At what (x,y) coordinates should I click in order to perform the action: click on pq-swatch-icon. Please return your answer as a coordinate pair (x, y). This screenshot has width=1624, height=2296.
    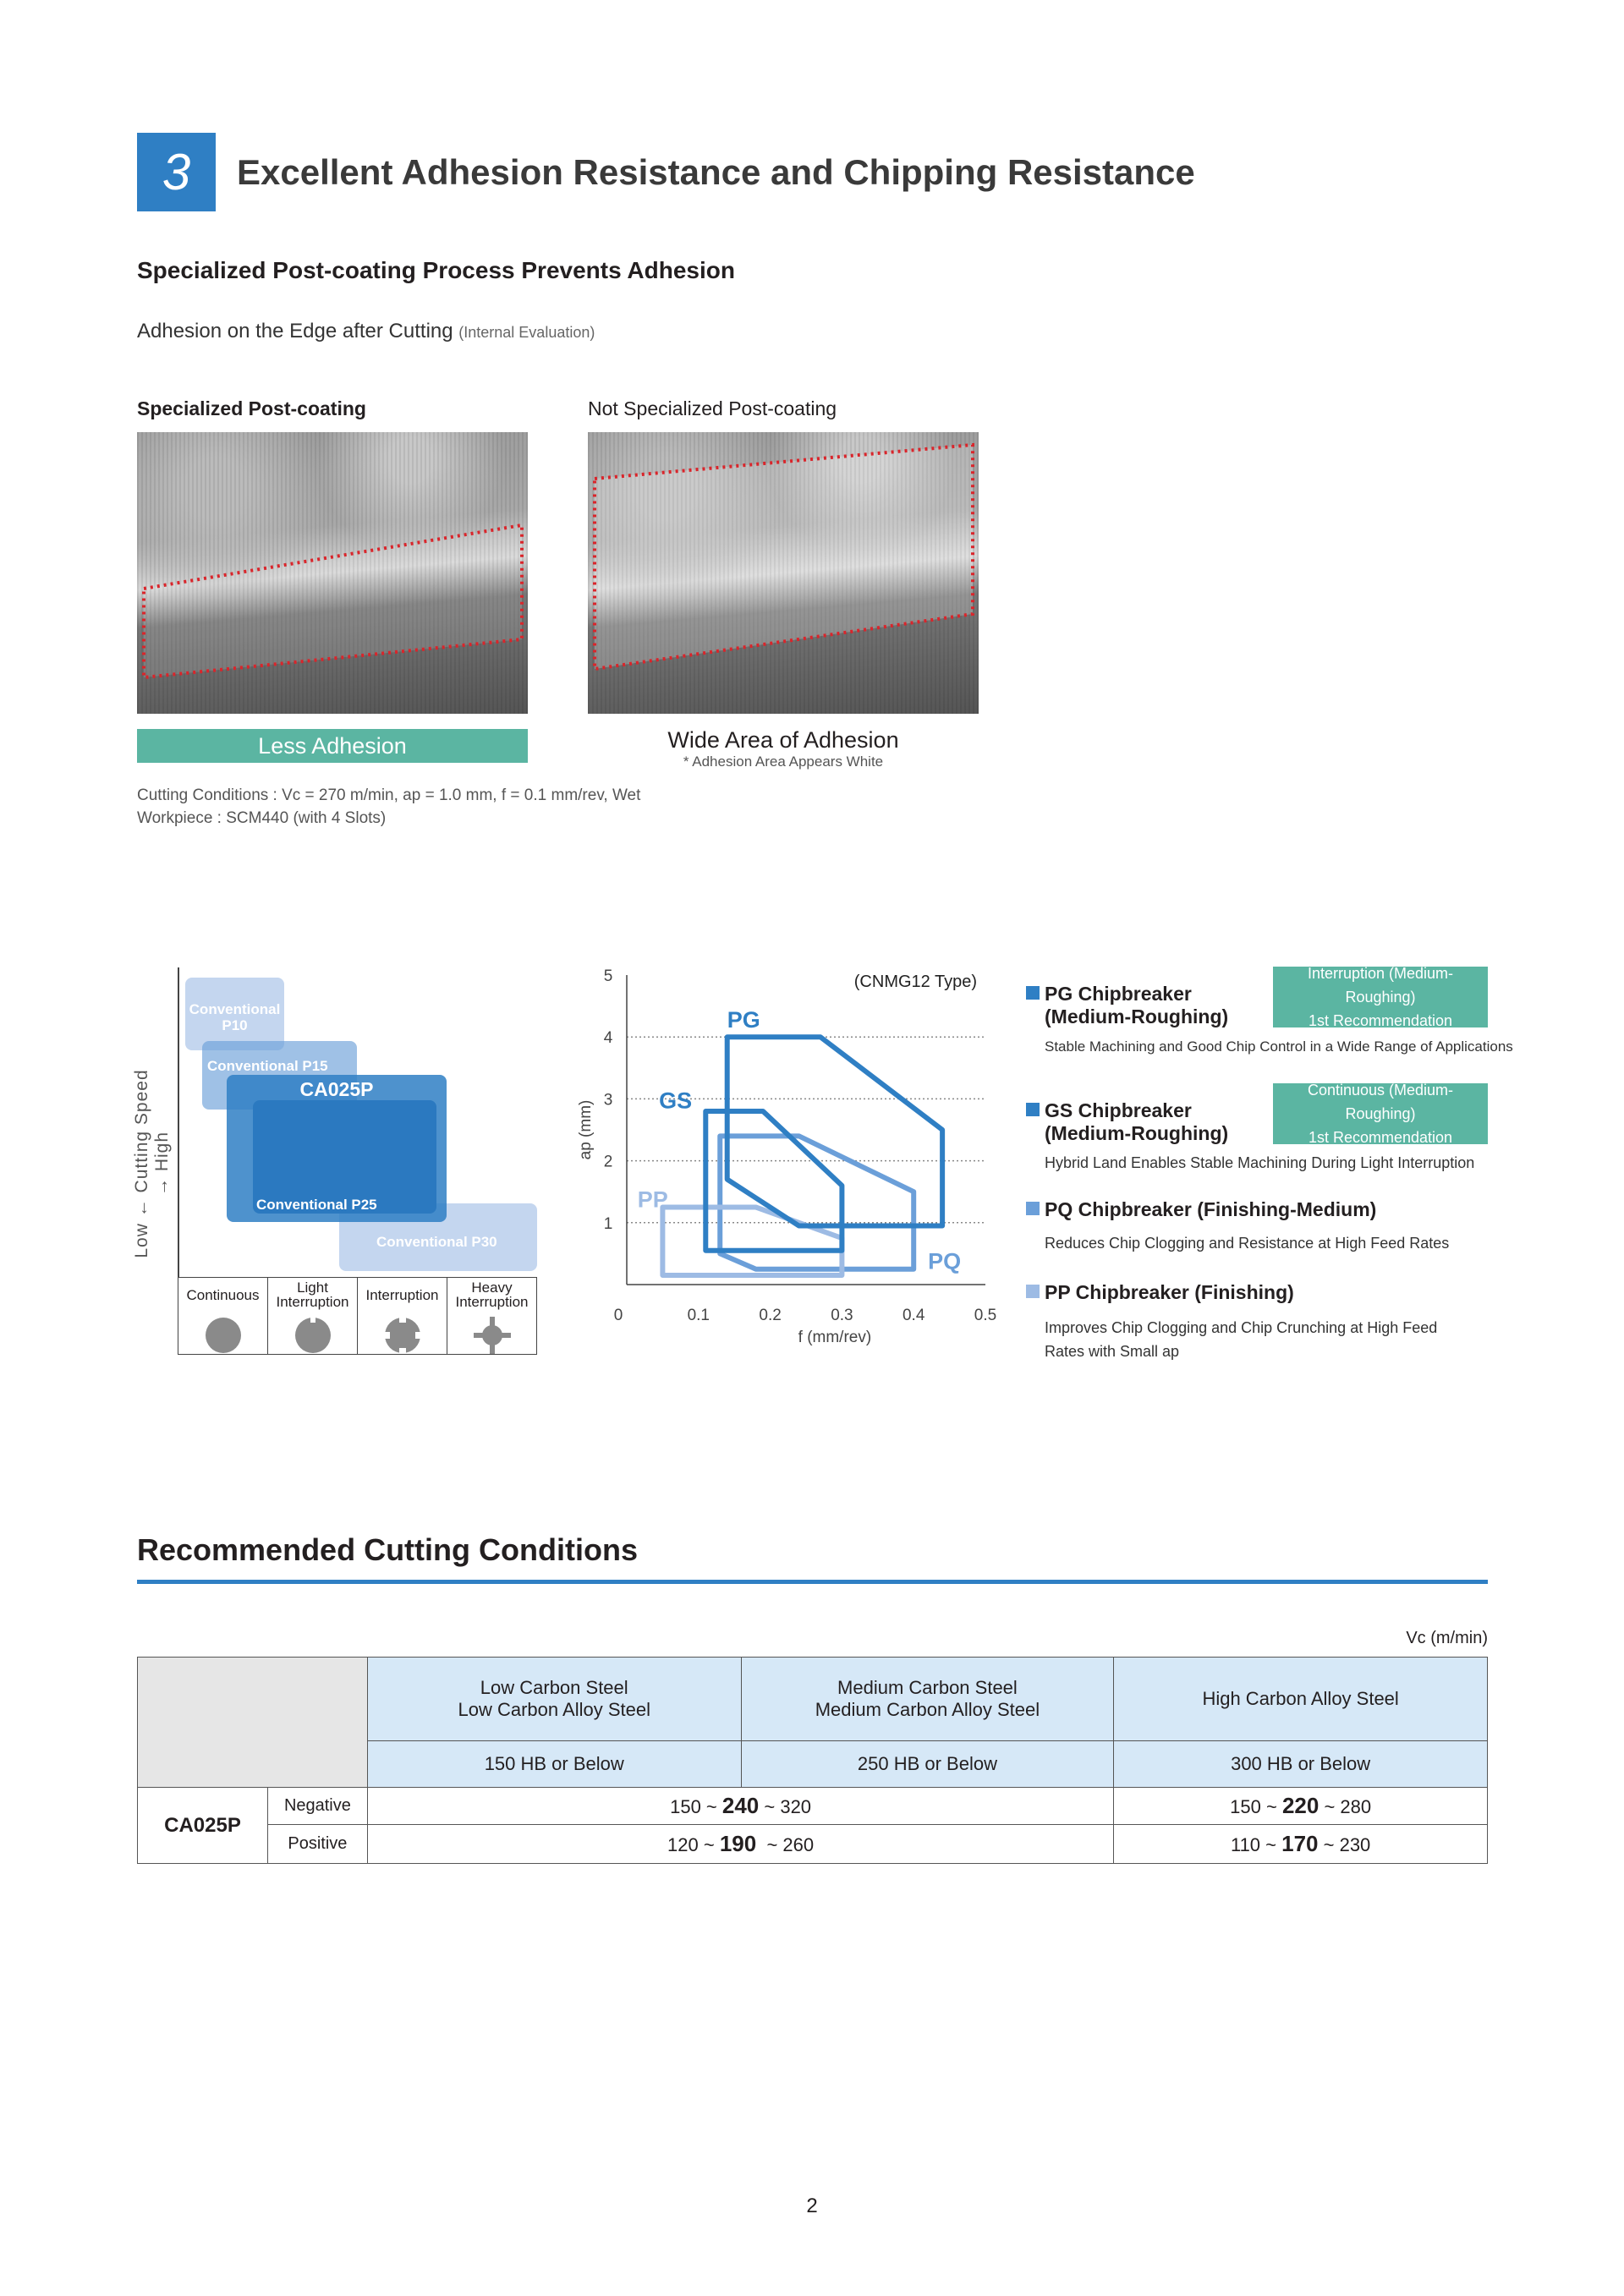
    Looking at the image, I should click on (1033, 1208).